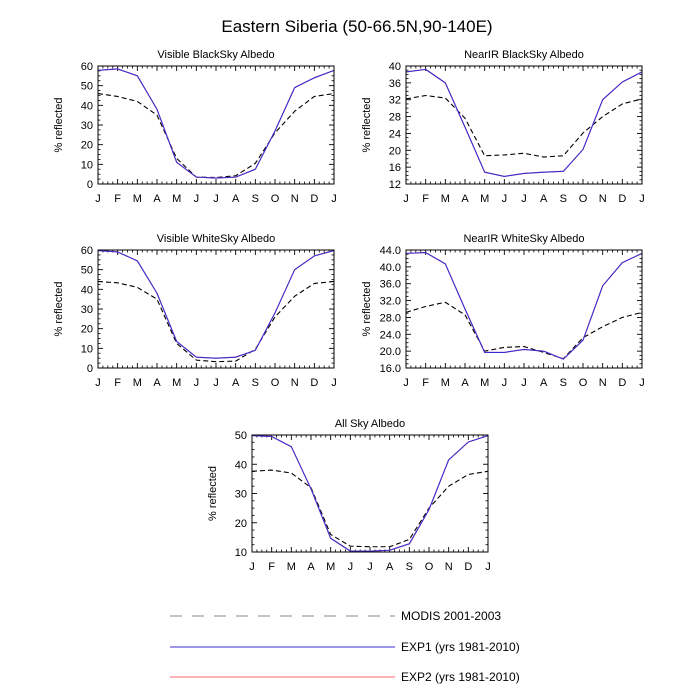 The height and width of the screenshot is (700, 700). I want to click on legend-label: EXP1 (yrs 1981-2010), so click(460, 647).